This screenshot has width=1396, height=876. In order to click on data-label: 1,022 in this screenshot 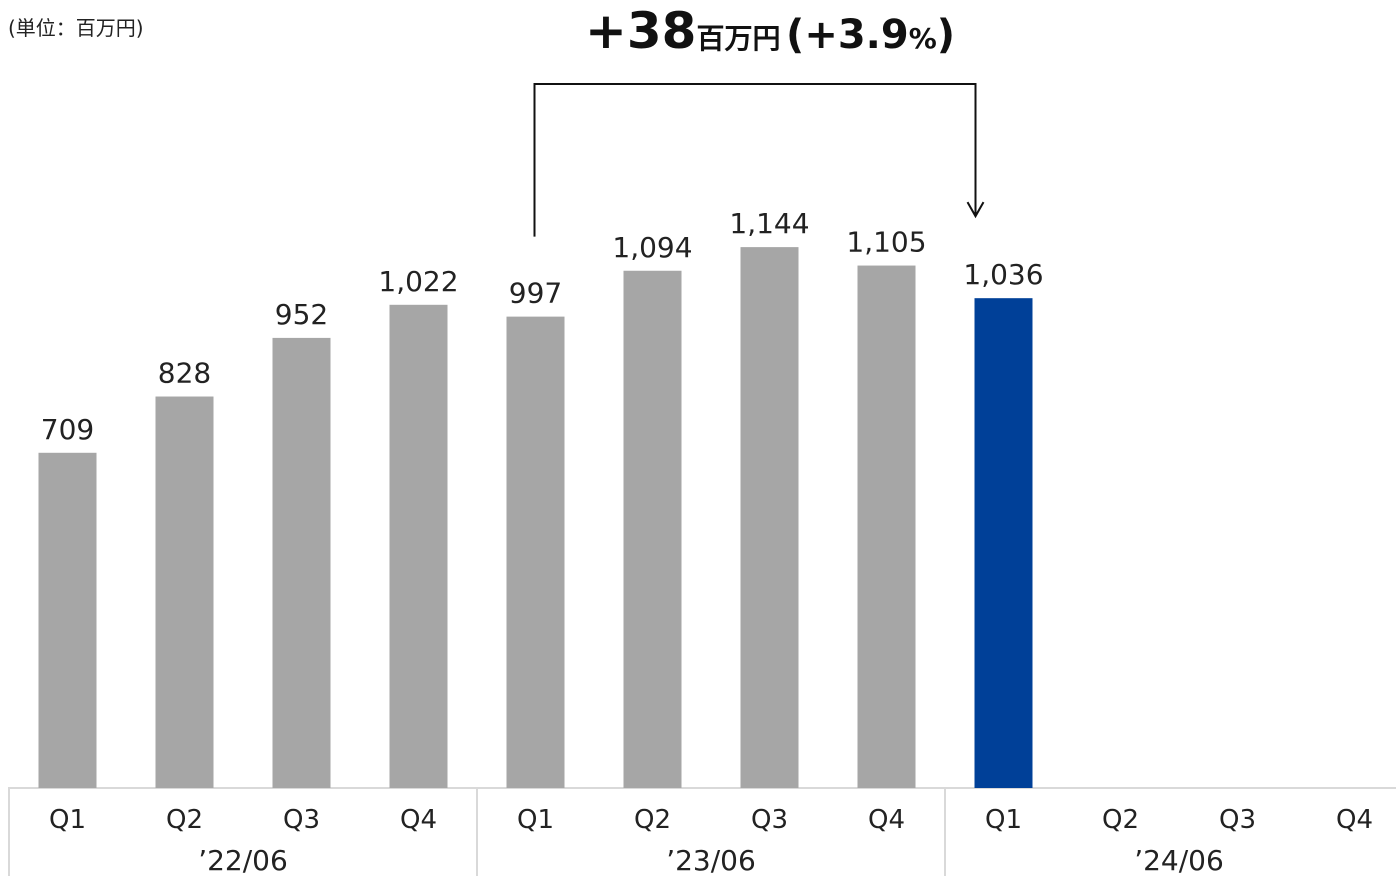, I will do `click(418, 281)`.